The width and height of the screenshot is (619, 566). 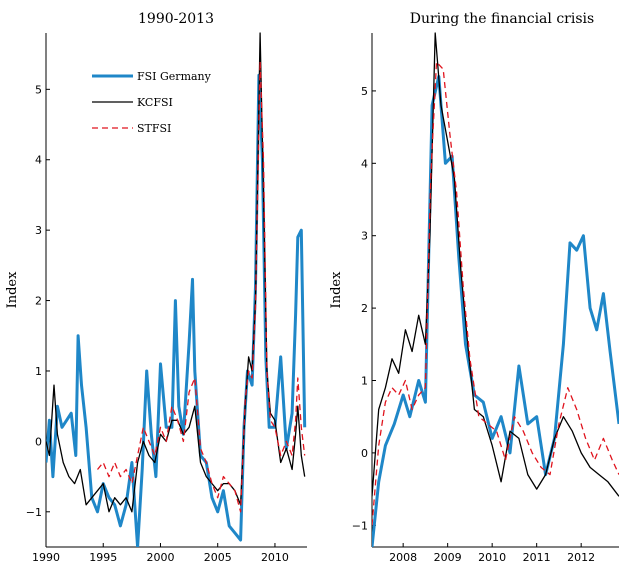 I want to click on x-tick-label: 1990, so click(x=46, y=557).